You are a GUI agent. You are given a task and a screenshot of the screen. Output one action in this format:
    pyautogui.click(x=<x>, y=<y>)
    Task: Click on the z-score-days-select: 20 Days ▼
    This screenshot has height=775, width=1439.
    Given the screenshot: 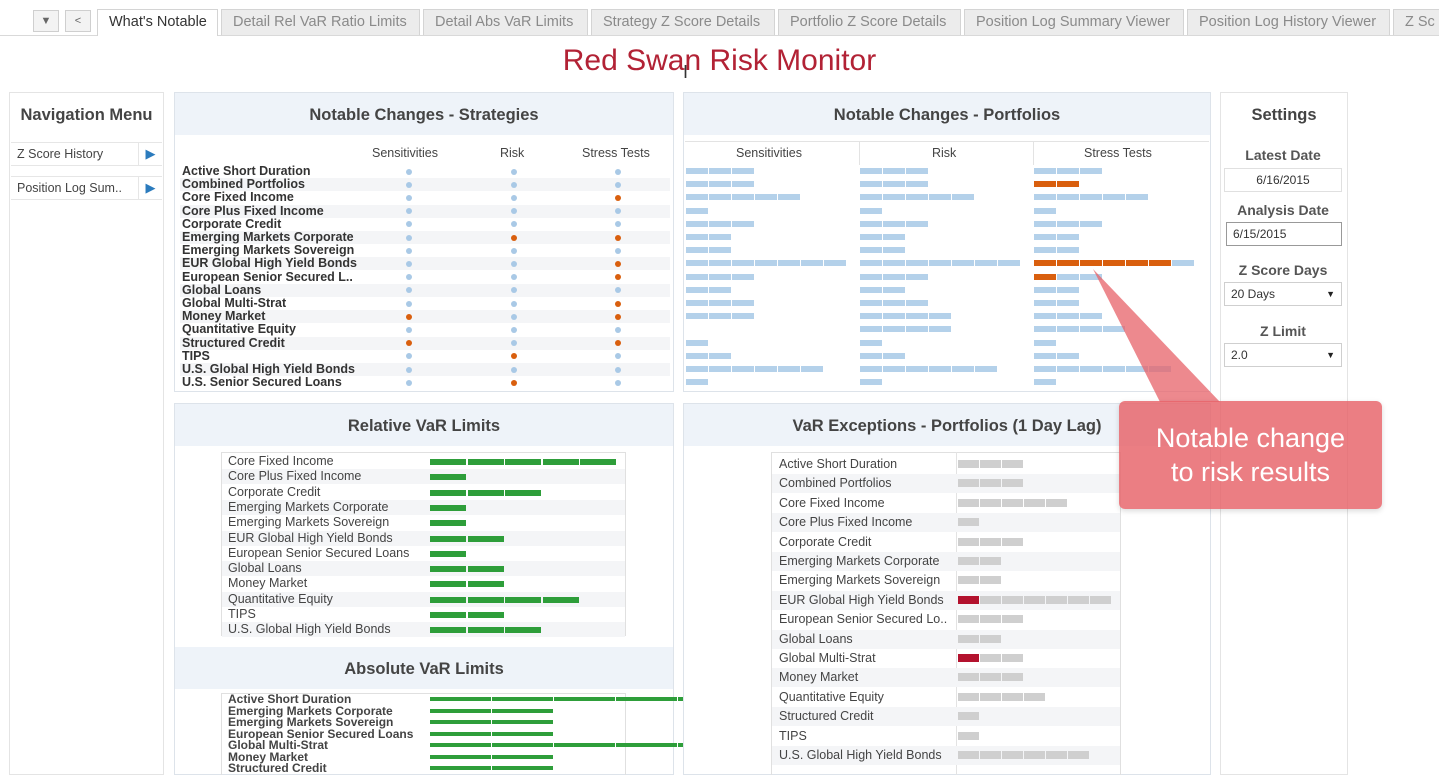 What is the action you would take?
    pyautogui.click(x=1283, y=294)
    